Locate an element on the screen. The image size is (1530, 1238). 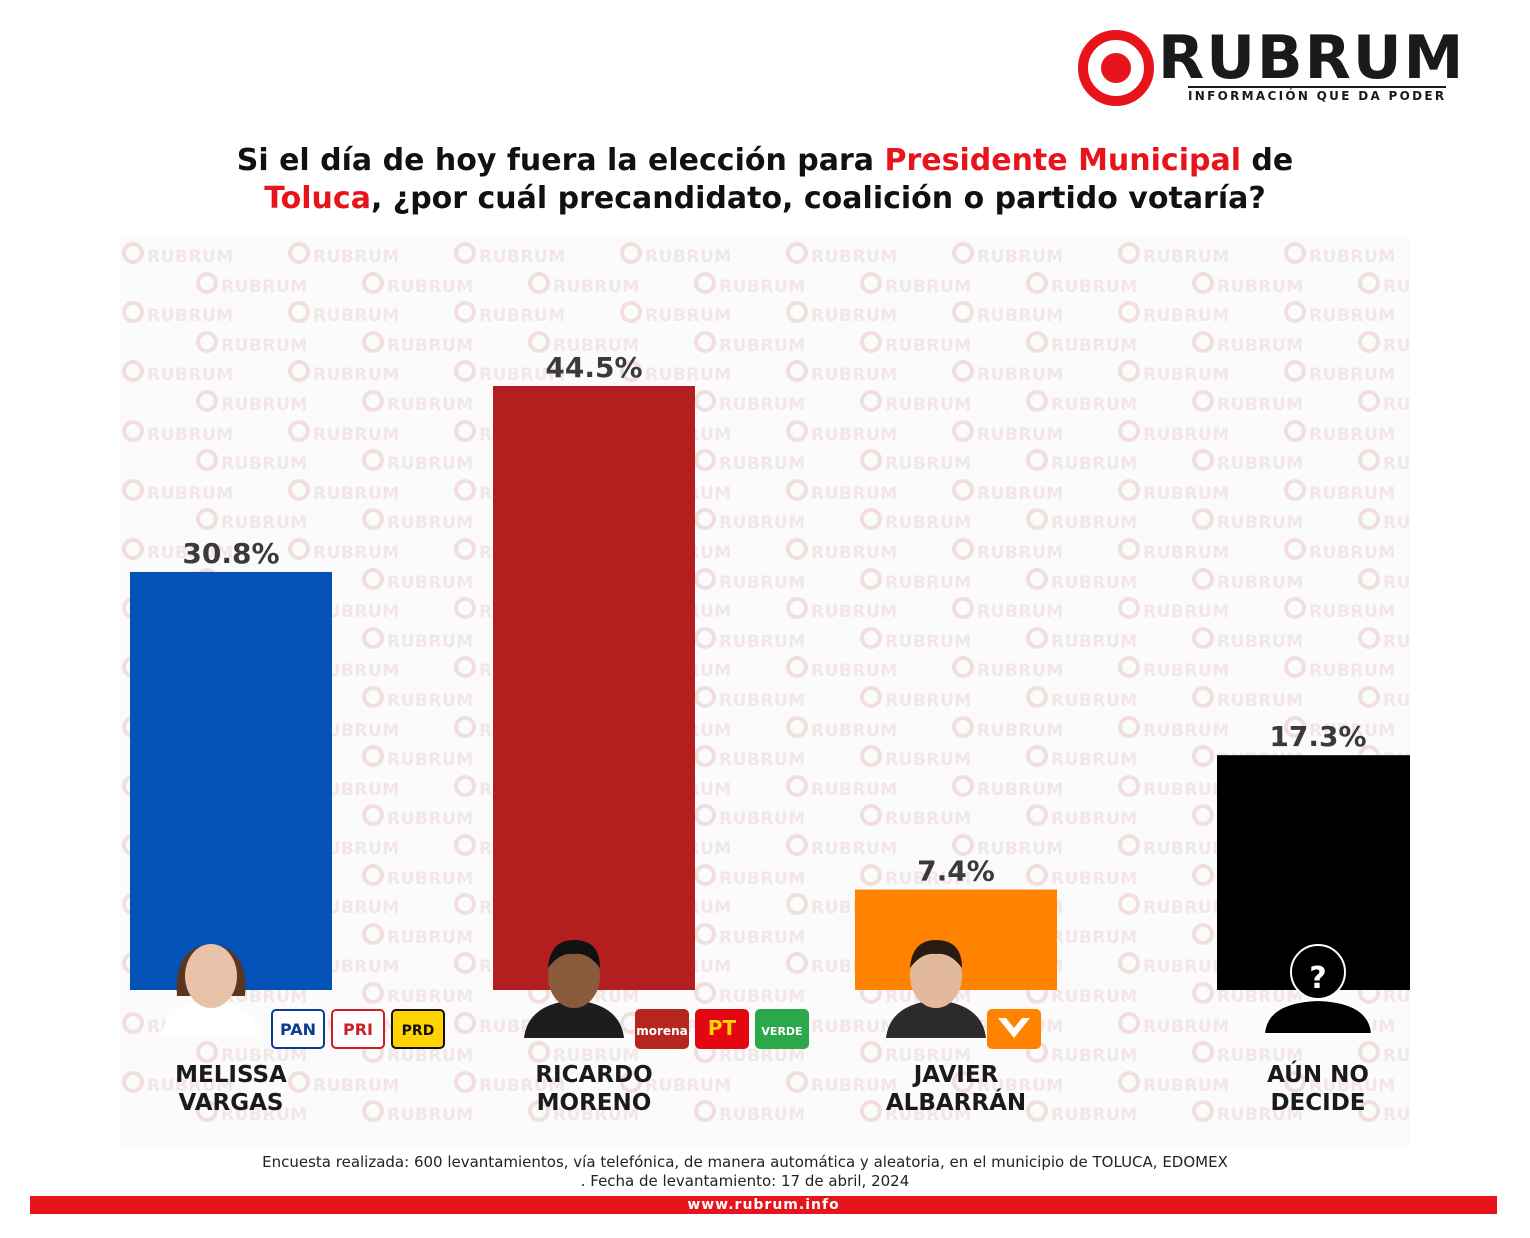
question-mark: ? is located at coordinates (1317, 978).